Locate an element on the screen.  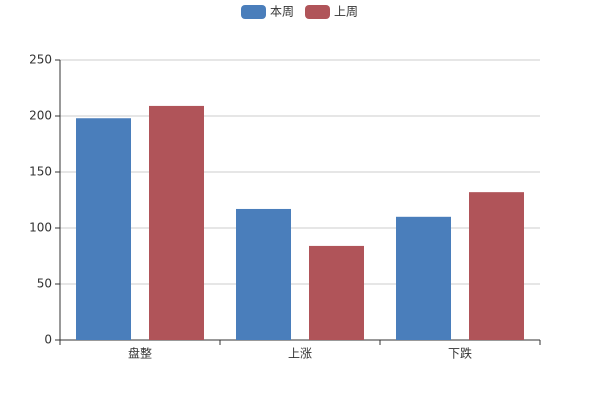
y-tick-label: 0 is located at coordinates (48, 340).